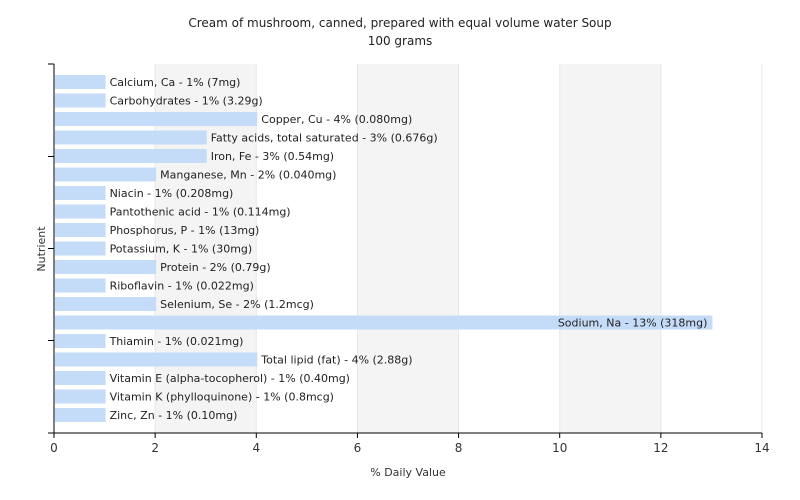  Describe the element at coordinates (172, 193) in the screenshot. I see `bar-label: Niacin - 1% (0.208mg)` at that location.